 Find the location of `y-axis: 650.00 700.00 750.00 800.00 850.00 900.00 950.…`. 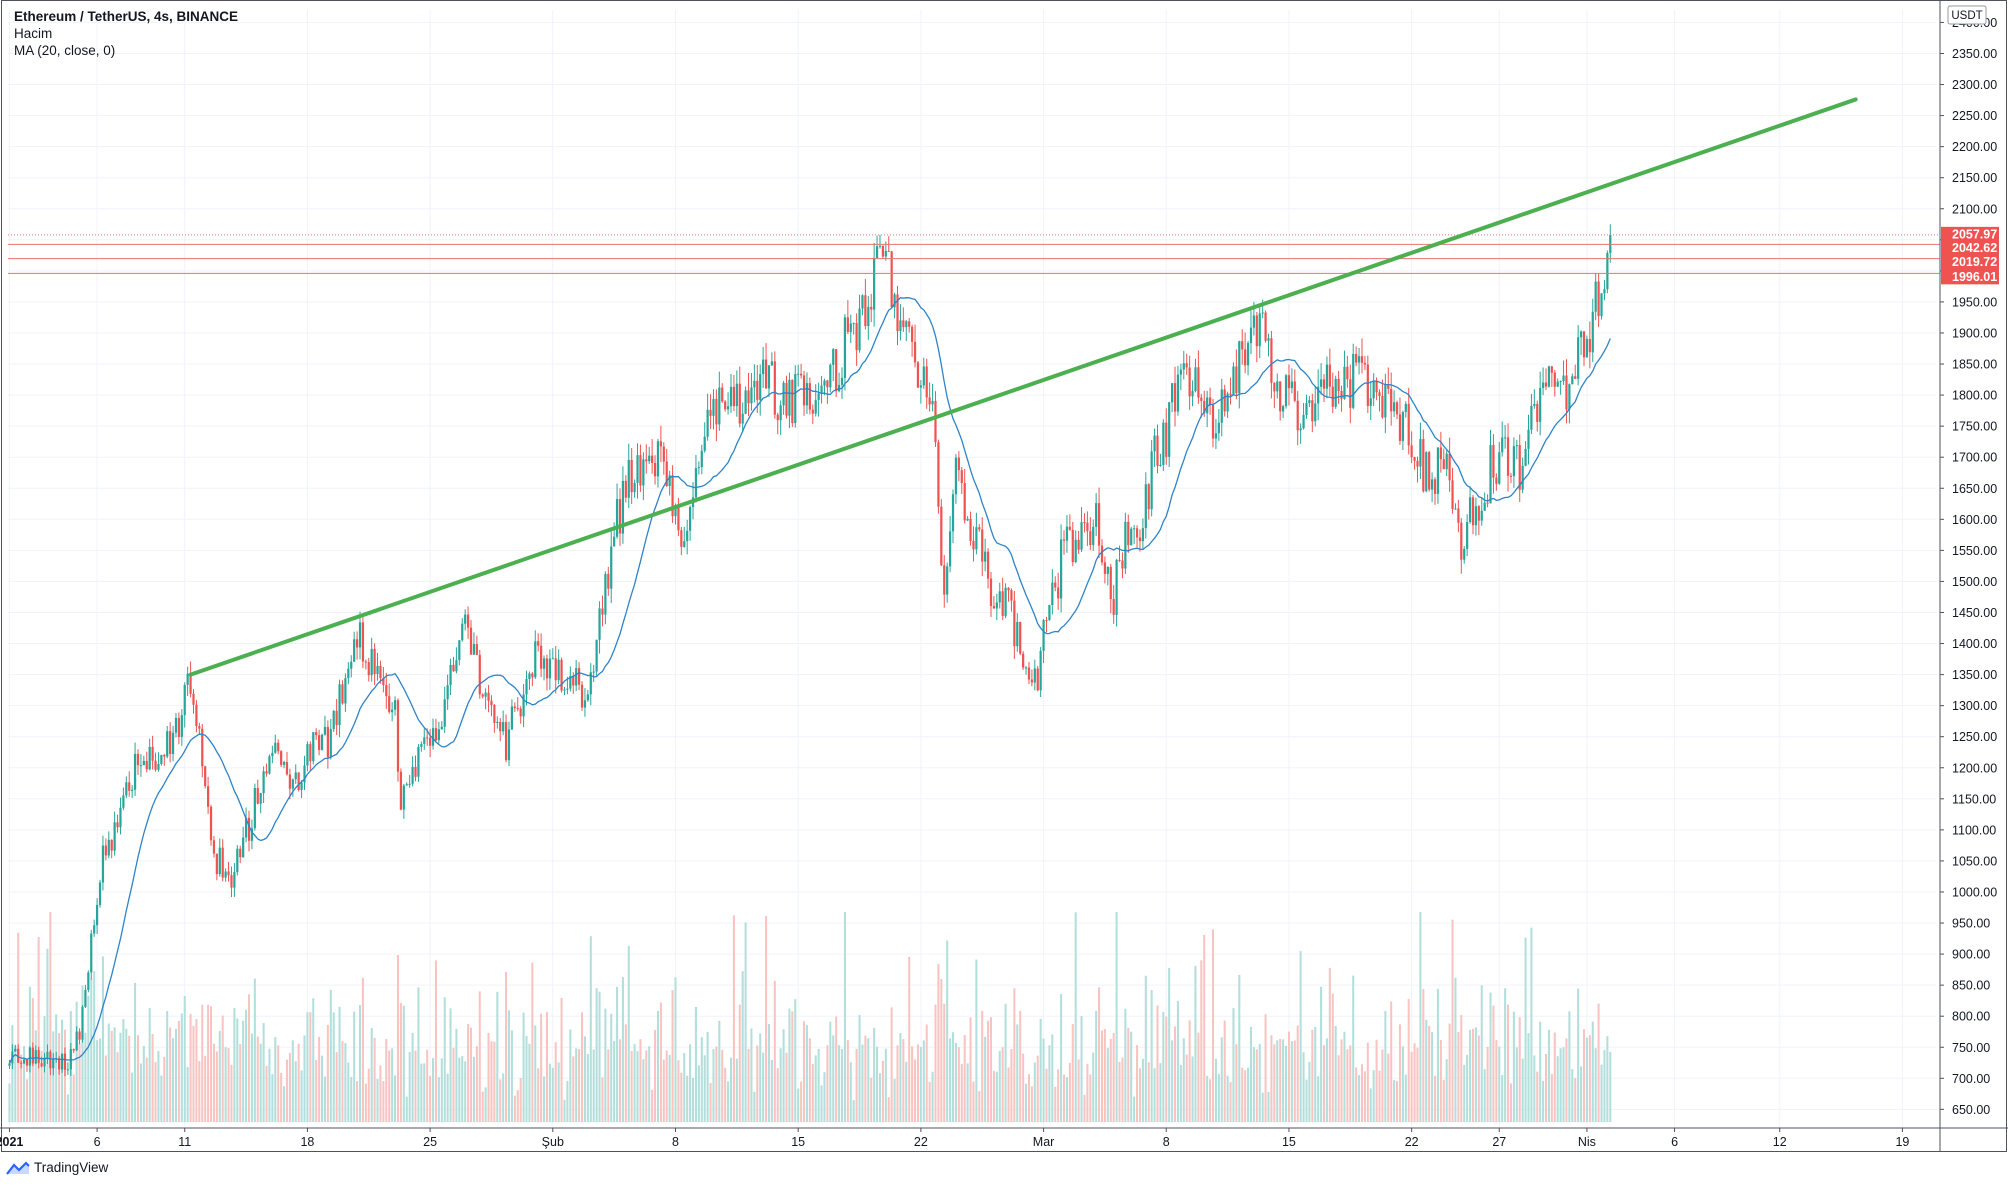

y-axis: 650.00 700.00 750.00 800.00 850.00 900.00 950.… is located at coordinates (1968, 566).